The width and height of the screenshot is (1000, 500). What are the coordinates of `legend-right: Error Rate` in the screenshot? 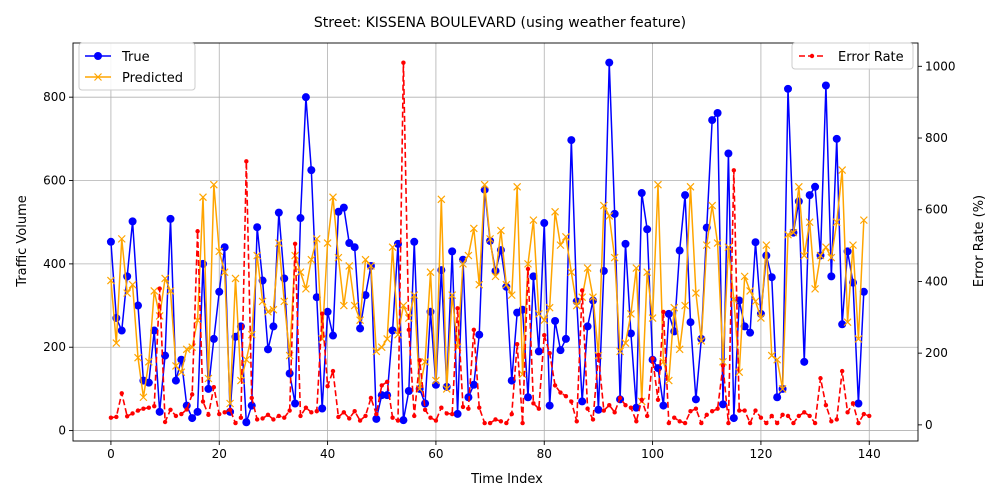 It's located at (852, 56).